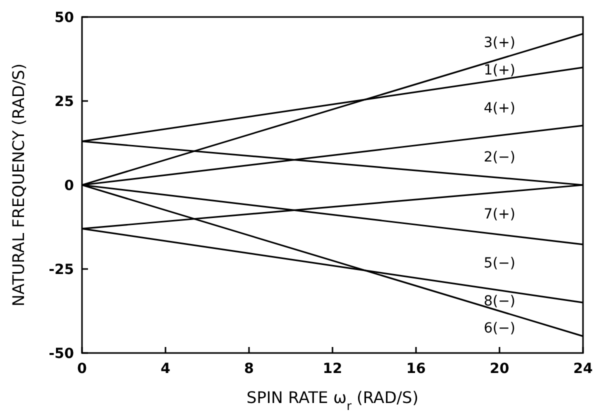 Image resolution: width=599 pixels, height=413 pixels. Describe the element at coordinates (332, 400) in the screenshot. I see `x-axis-title: SPIN RATE ω$_{r}$ (RAD/S)` at that location.